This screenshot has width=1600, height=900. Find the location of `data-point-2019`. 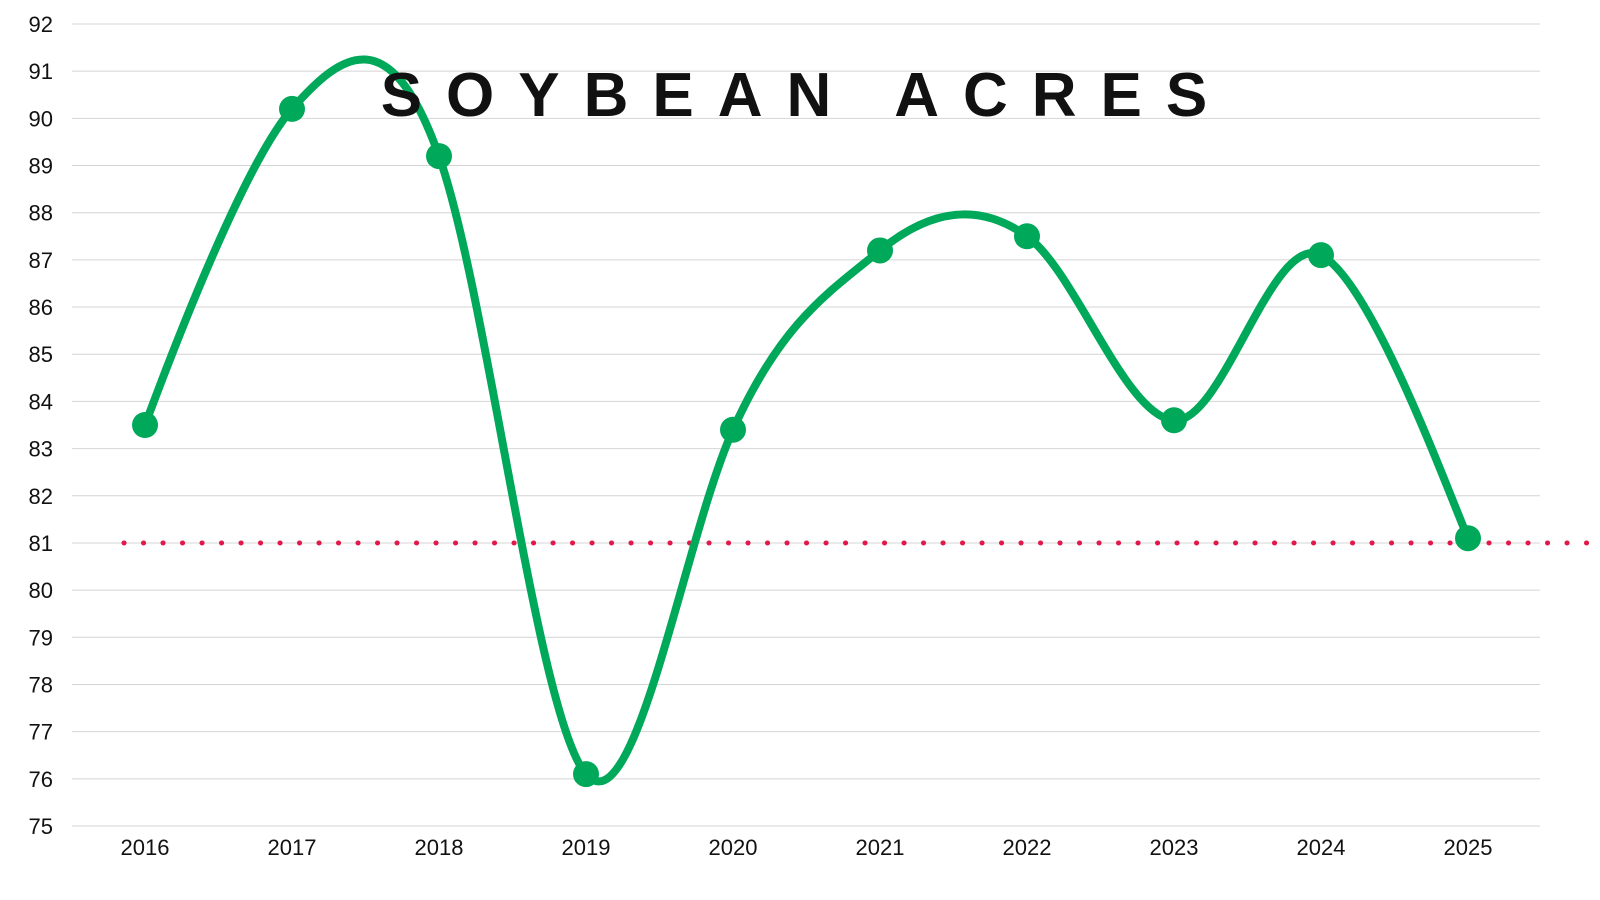

data-point-2019 is located at coordinates (586, 774).